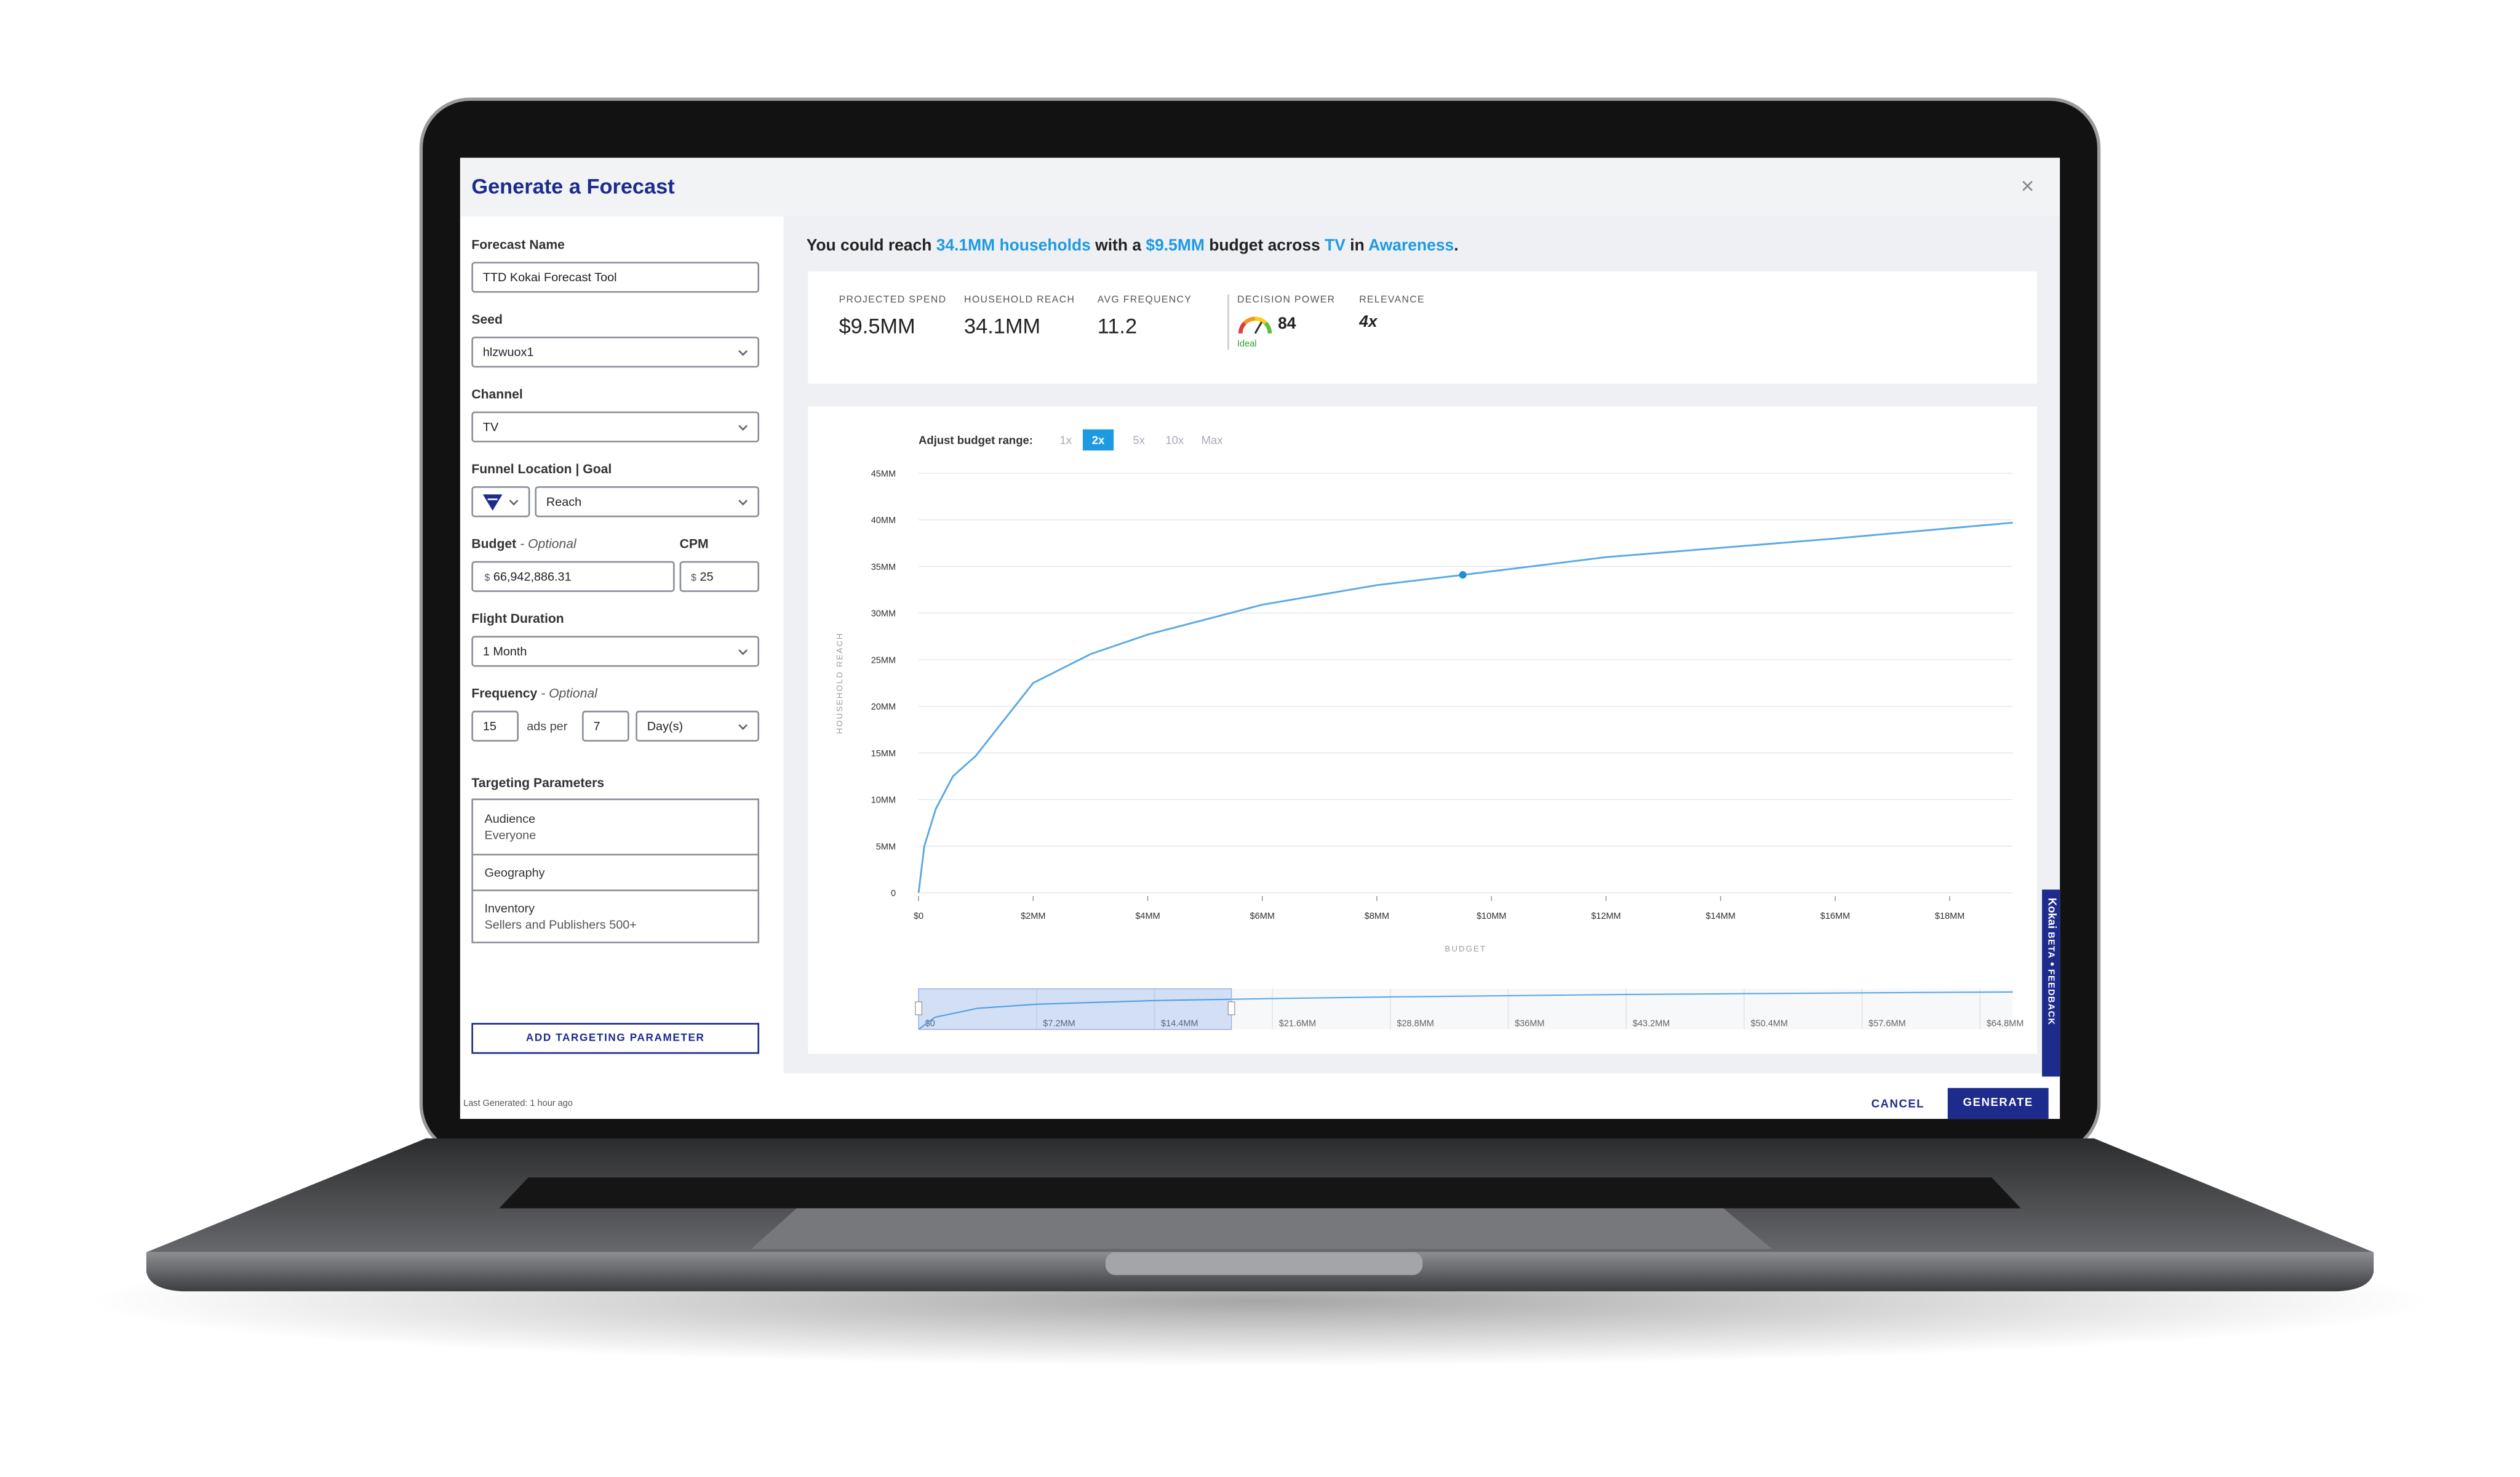 This screenshot has width=2520, height=1477. What do you see at coordinates (509, 908) in the screenshot?
I see `item-name: Inventory` at bounding box center [509, 908].